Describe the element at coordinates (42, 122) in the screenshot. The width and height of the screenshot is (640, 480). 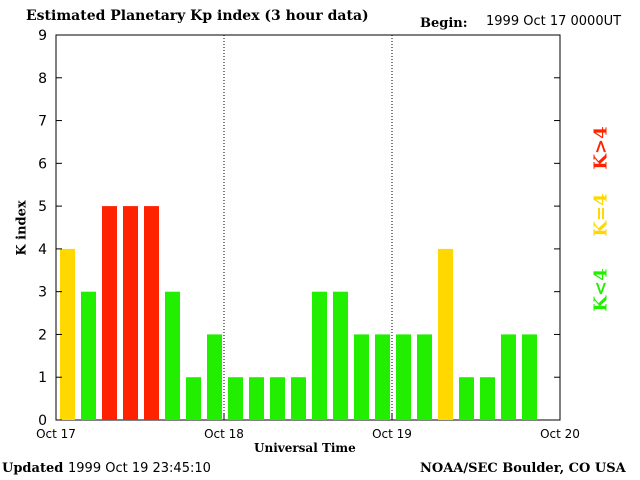
I see `y-tick-label: 7` at that location.